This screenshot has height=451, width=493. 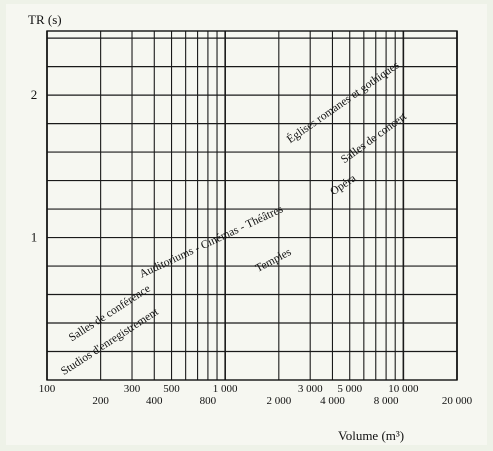 I want to click on x-tick-label: 8 000, so click(x=386, y=401).